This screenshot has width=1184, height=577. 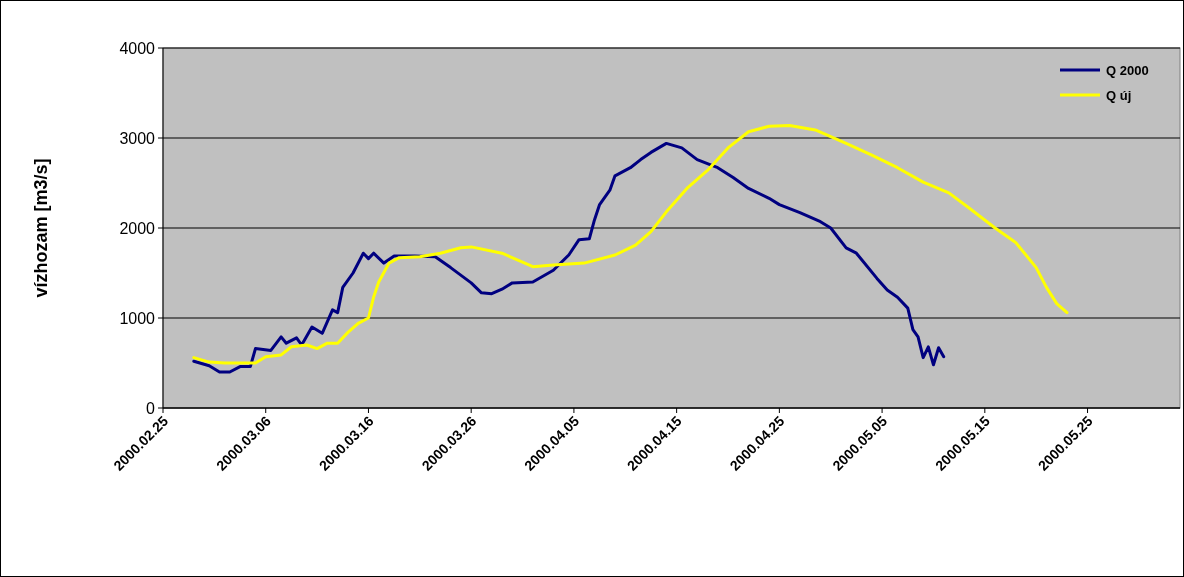 What do you see at coordinates (1127, 70) in the screenshot?
I see `legend-label: Q 2000` at bounding box center [1127, 70].